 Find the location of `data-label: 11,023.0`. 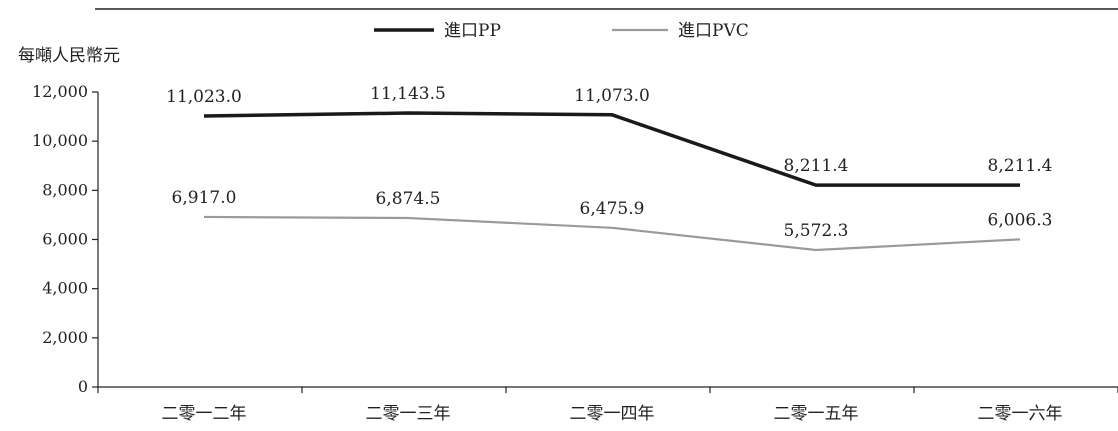

data-label: 11,023.0 is located at coordinates (204, 97).